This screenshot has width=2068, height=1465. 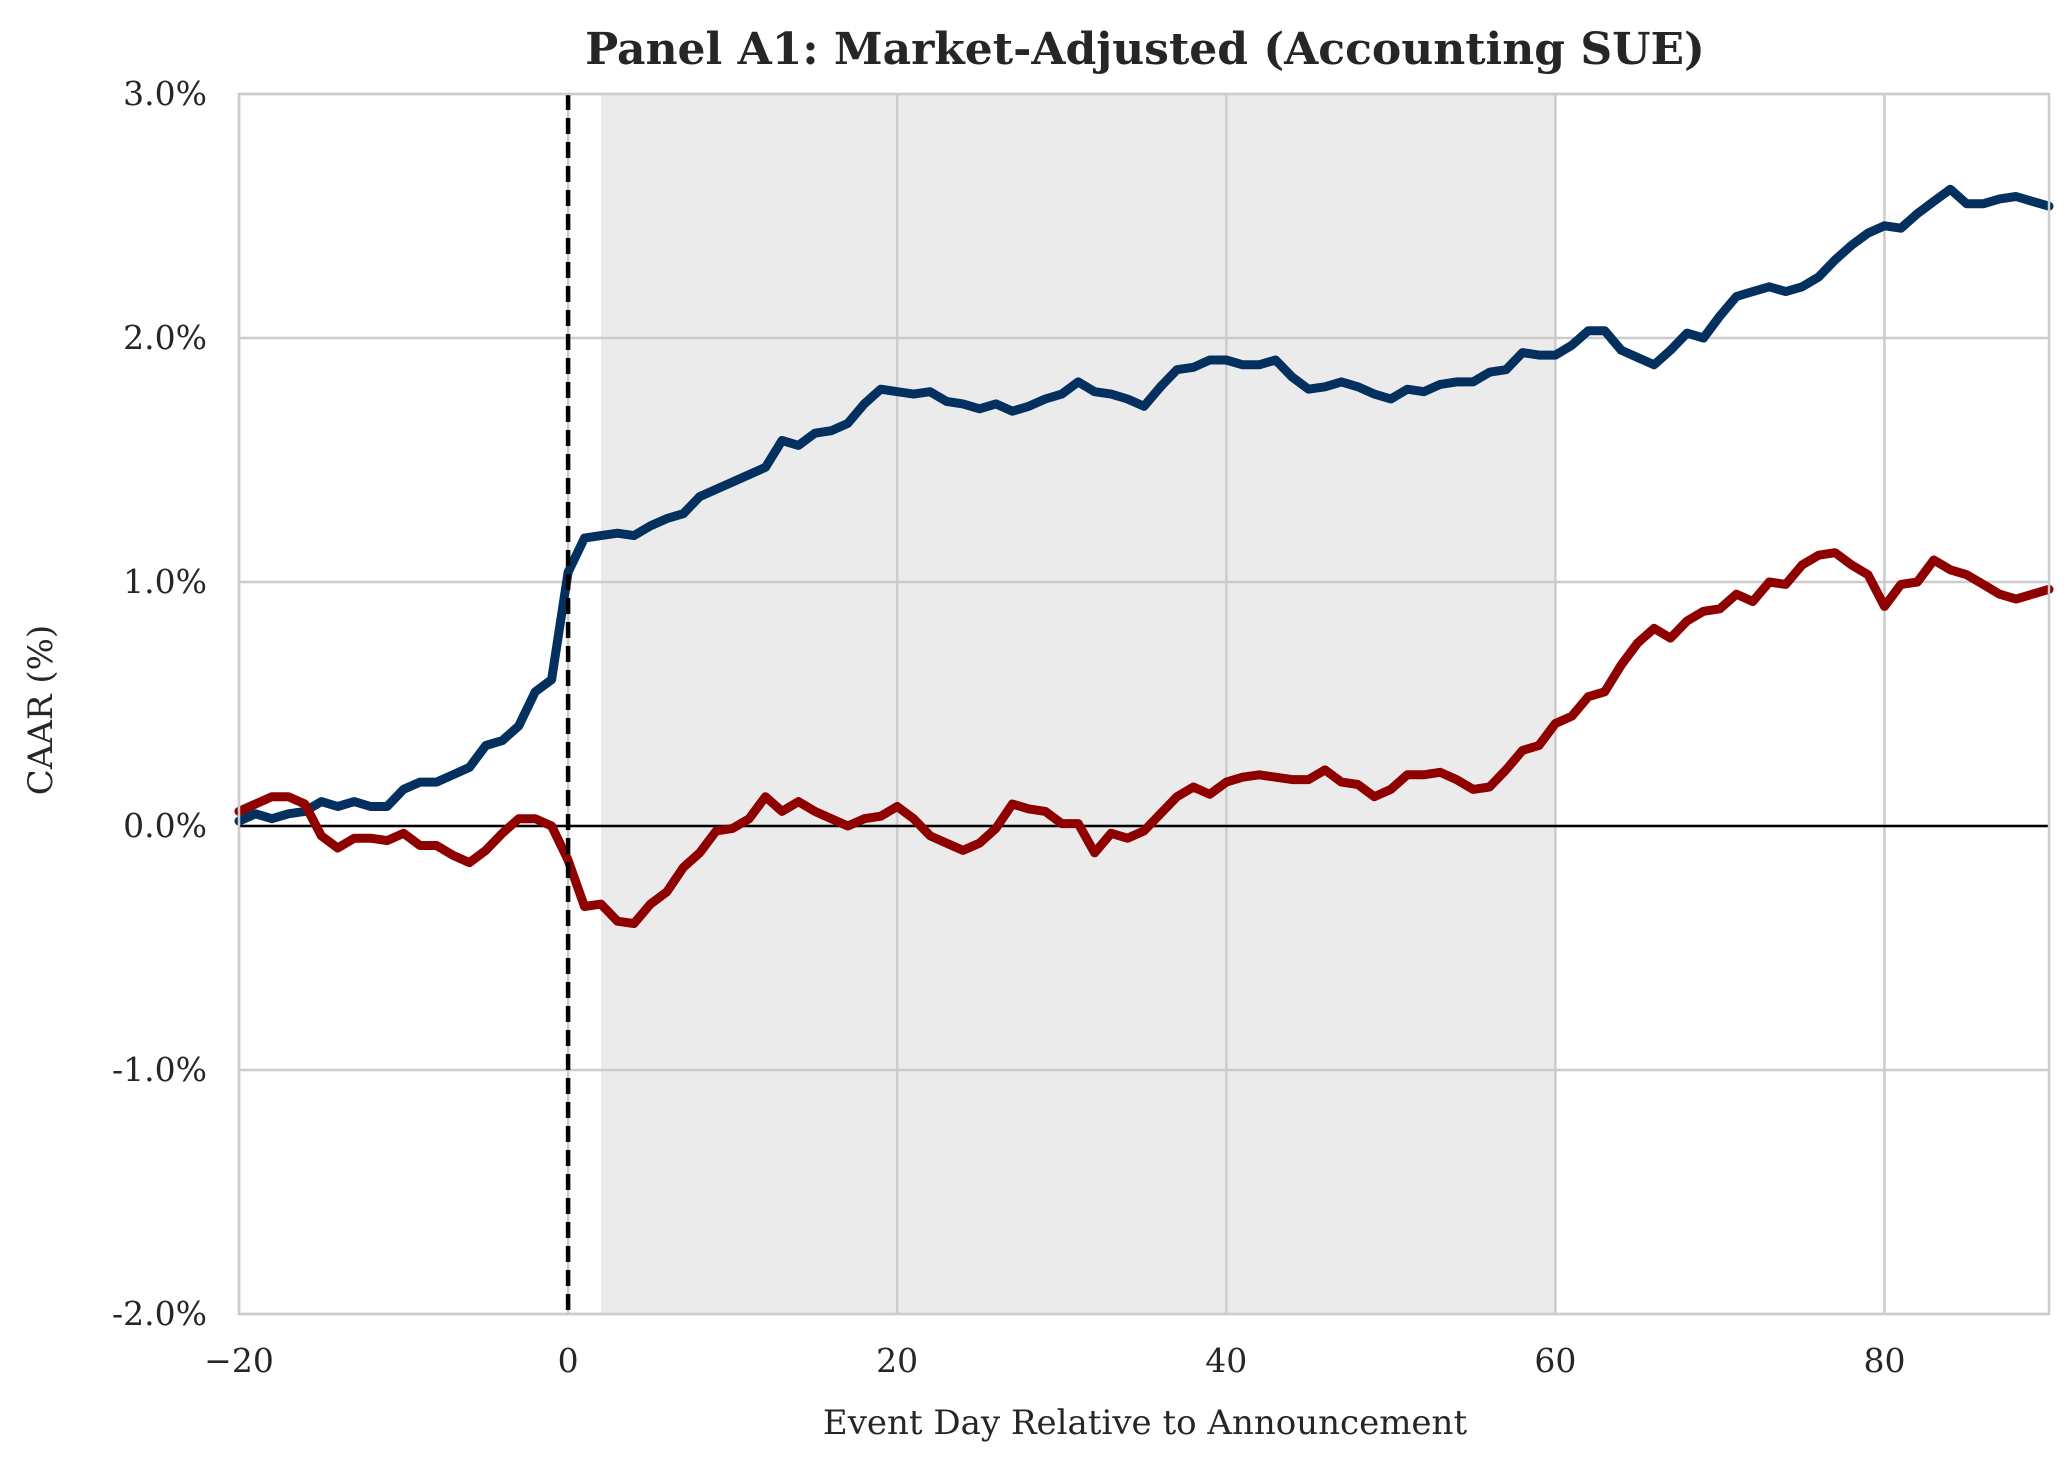 What do you see at coordinates (1555, 1360) in the screenshot?
I see `x-tick-label: 60` at bounding box center [1555, 1360].